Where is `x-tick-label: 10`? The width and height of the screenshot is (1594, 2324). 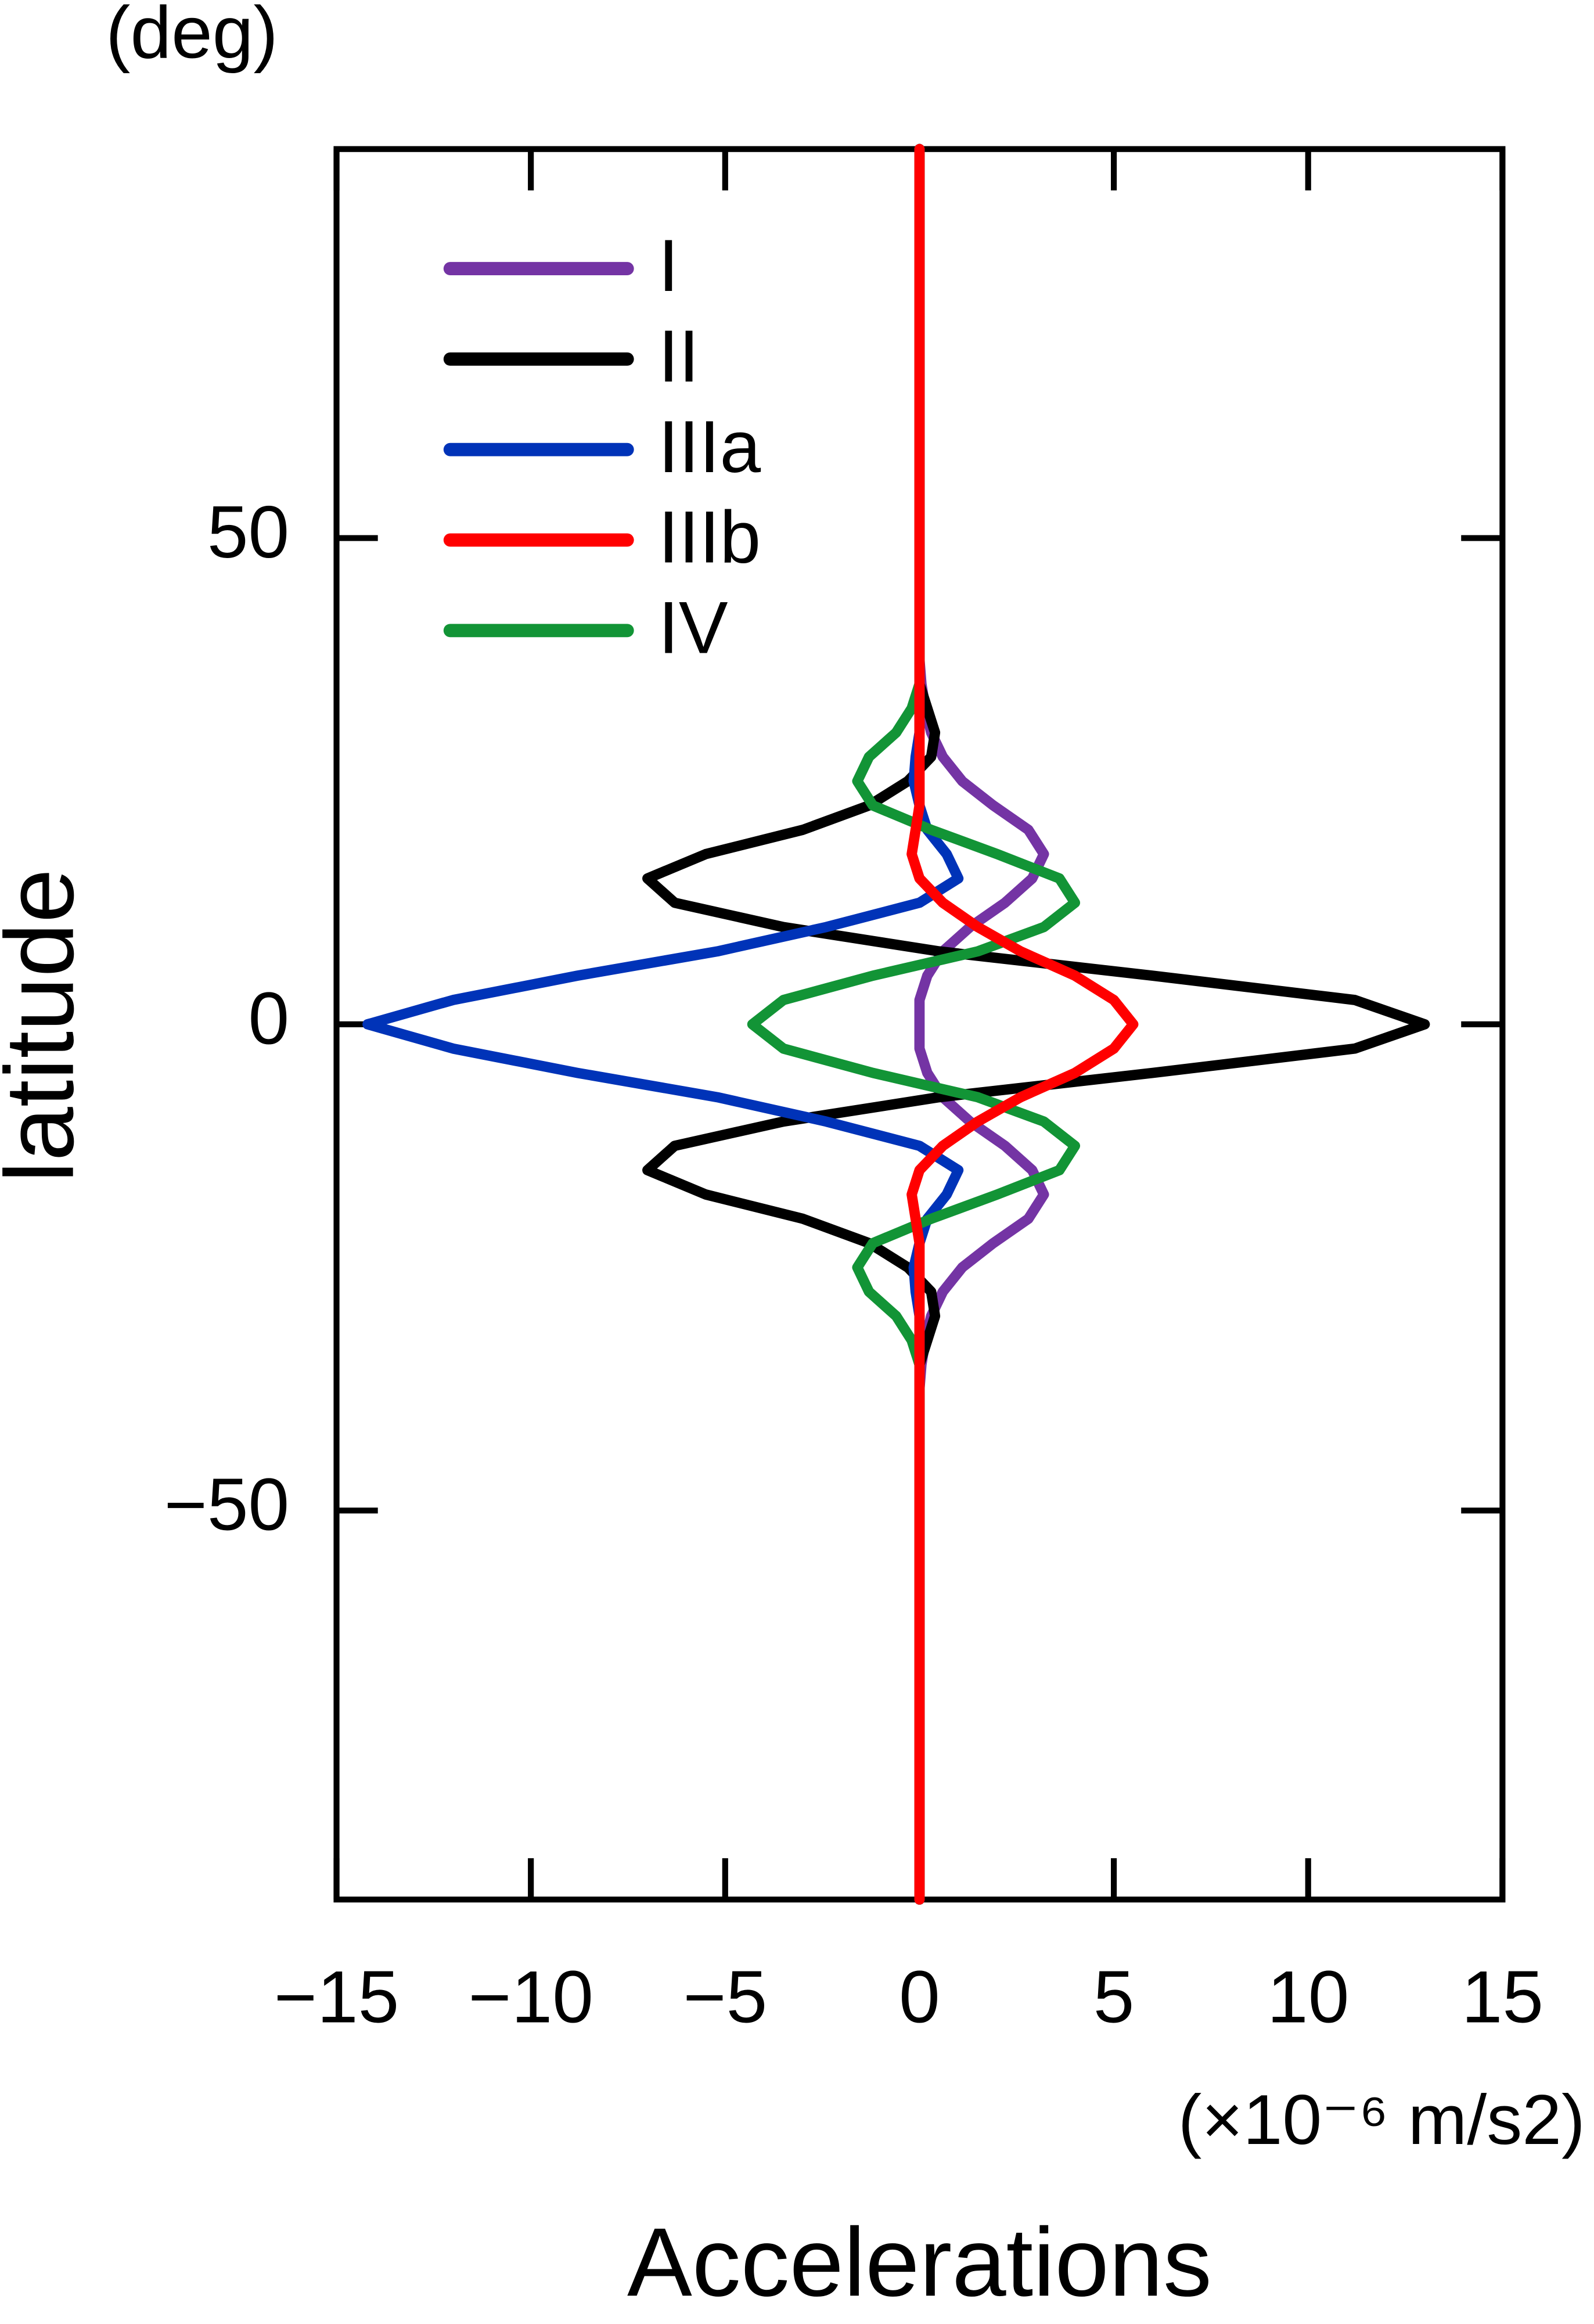
x-tick-label: 10 is located at coordinates (1308, 1997).